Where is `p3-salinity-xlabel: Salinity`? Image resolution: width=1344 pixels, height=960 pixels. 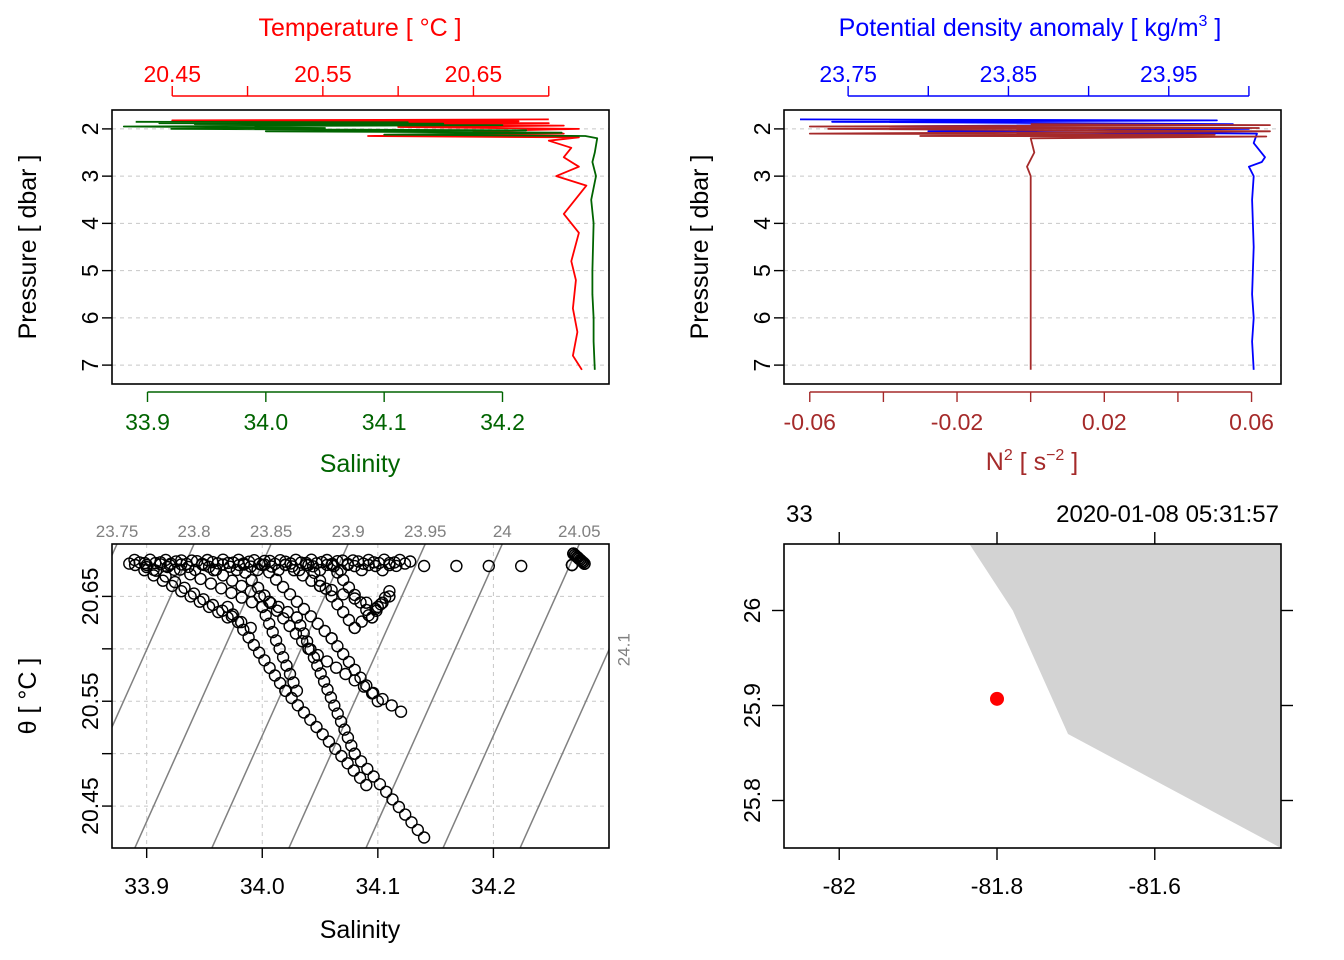
p3-salinity-xlabel: Salinity is located at coordinates (360, 930).